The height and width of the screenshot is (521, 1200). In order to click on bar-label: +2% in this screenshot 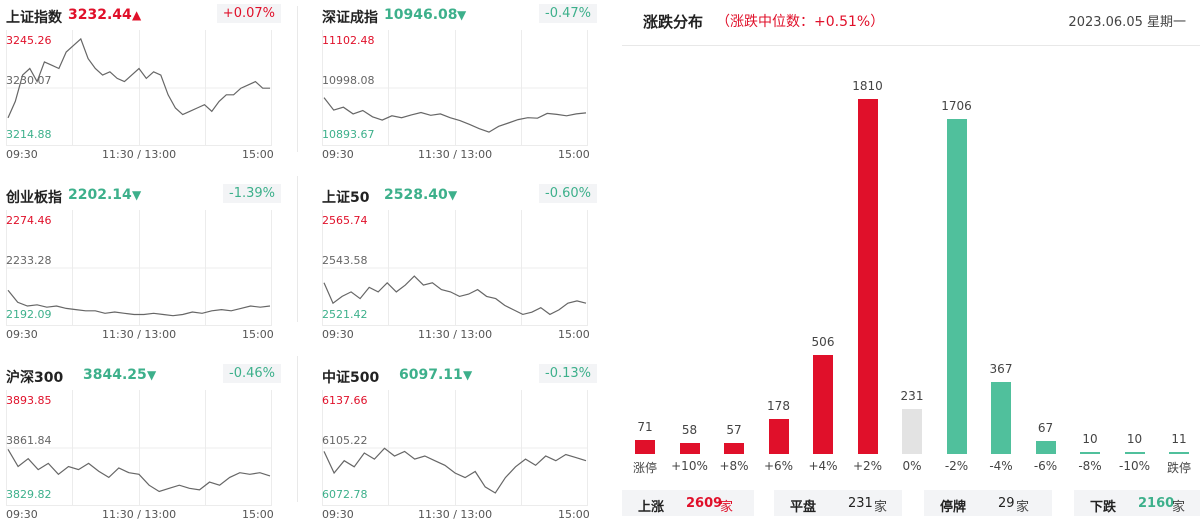, I will do `click(867, 466)`.